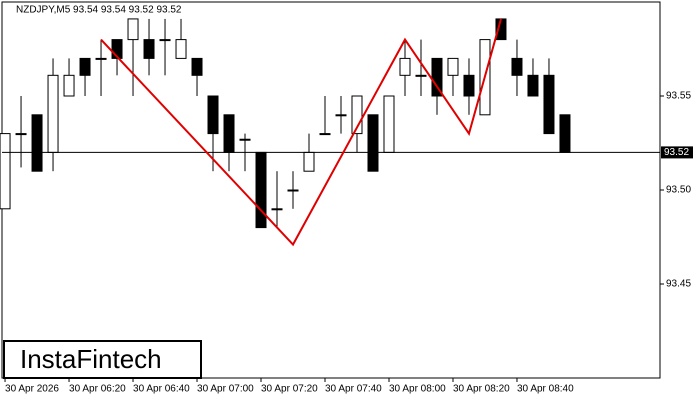 The height and width of the screenshot is (400, 700). What do you see at coordinates (97, 389) in the screenshot?
I see `x-tick-label: 30 Apr 06:20` at bounding box center [97, 389].